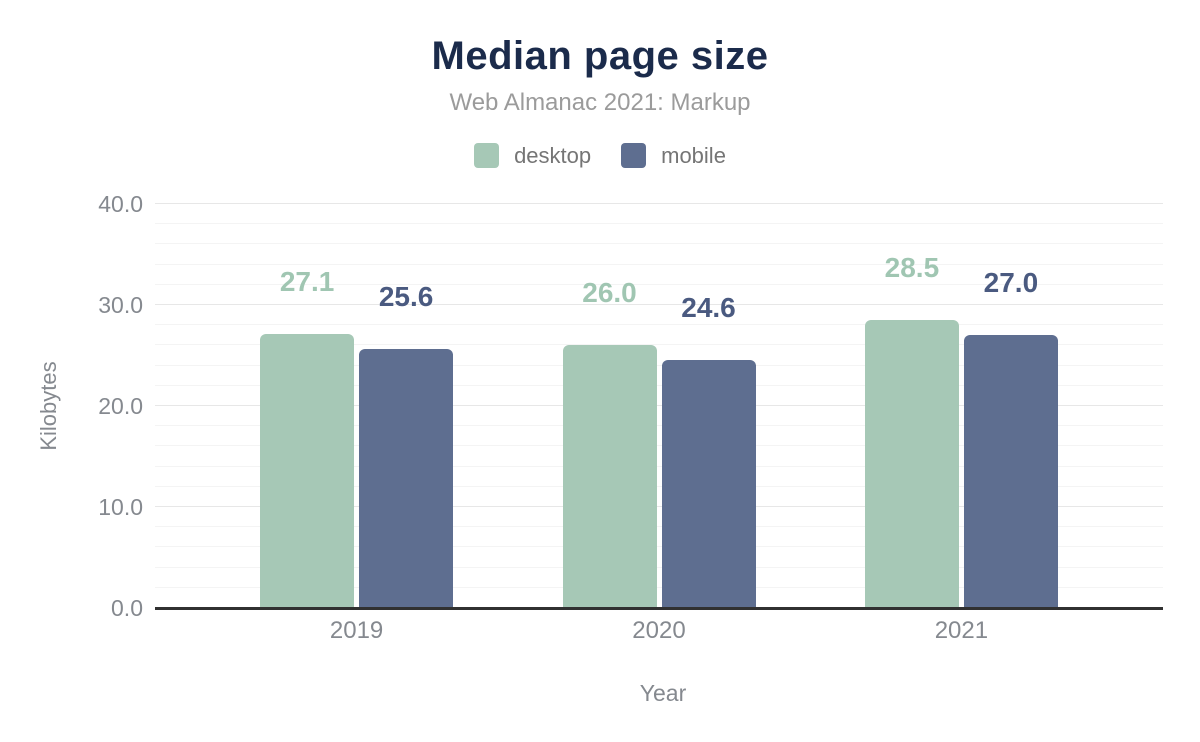  What do you see at coordinates (120, 506) in the screenshot?
I see `y-tick-10.0: 10.0` at bounding box center [120, 506].